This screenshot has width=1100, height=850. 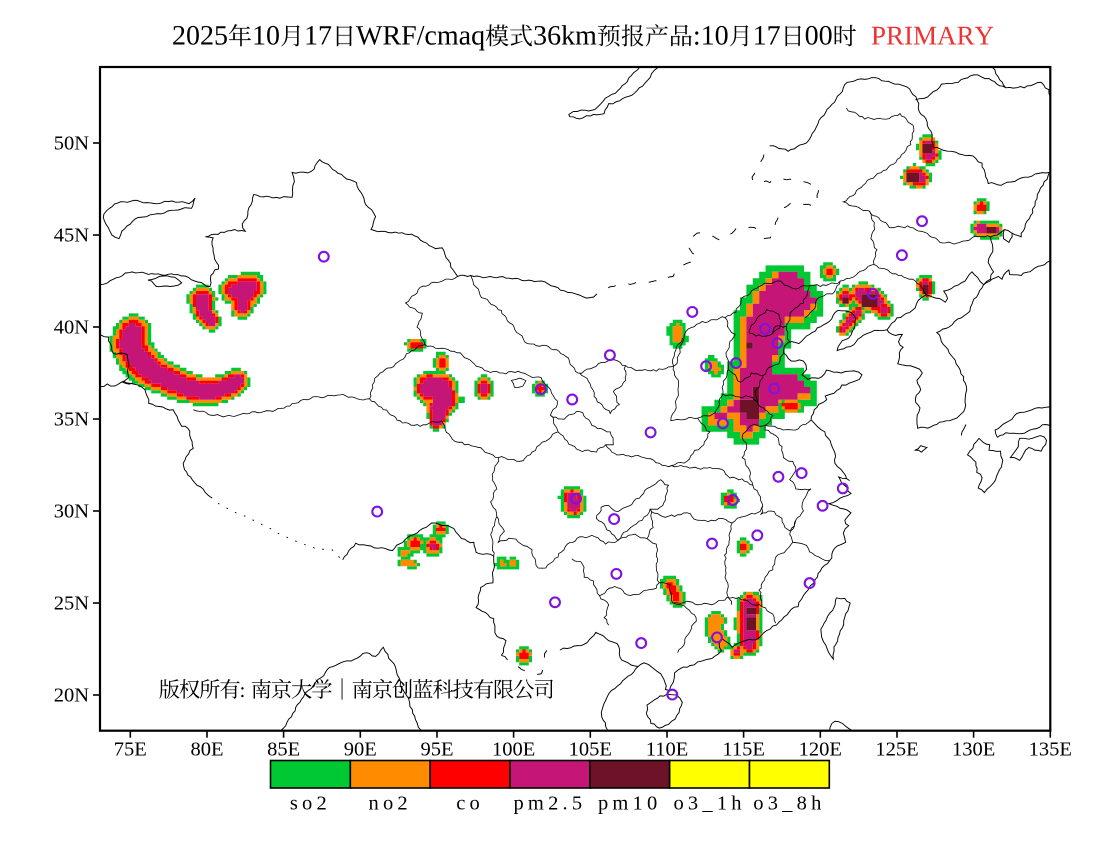 What do you see at coordinates (72, 420) in the screenshot?
I see `svg-text: 35N` at bounding box center [72, 420].